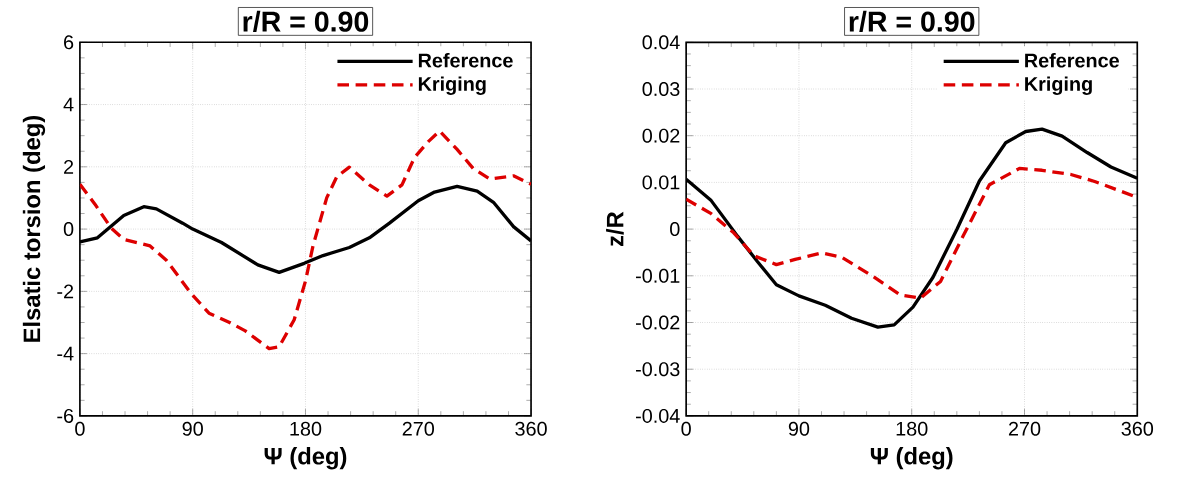 This screenshot has height=484, width=1189. I want to click on y-tick-label: -0.02, so click(658, 322).